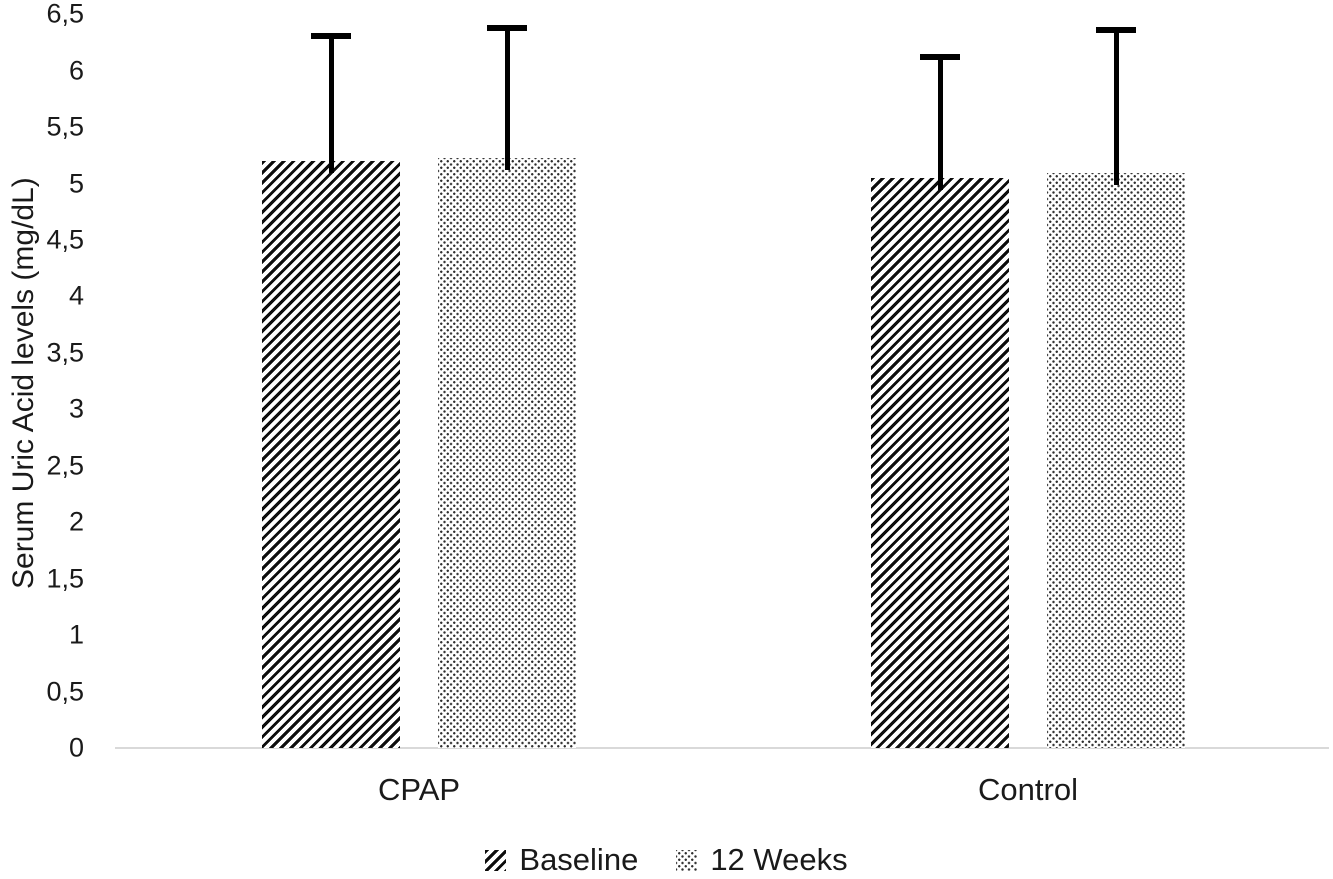 The width and height of the screenshot is (1333, 879). I want to click on error-bar-cap-control-12-weeks, so click(1116, 30).